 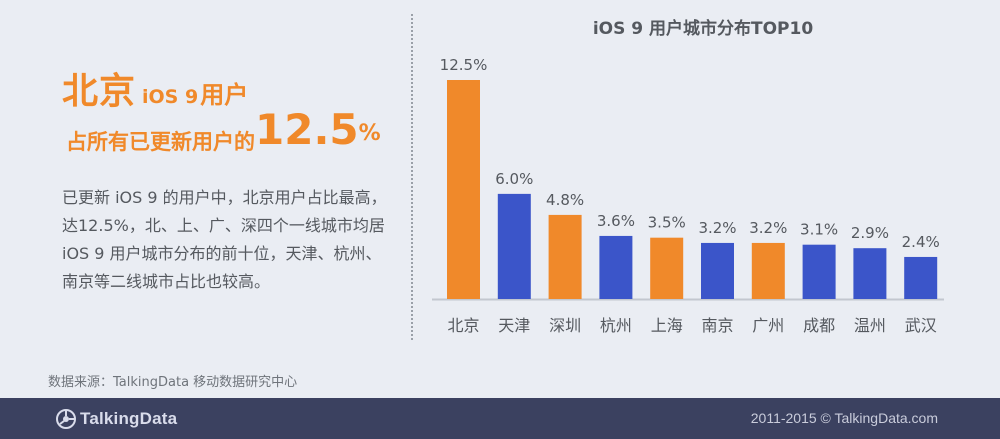 I want to click on logo-text: TalkingData, so click(x=129, y=418).